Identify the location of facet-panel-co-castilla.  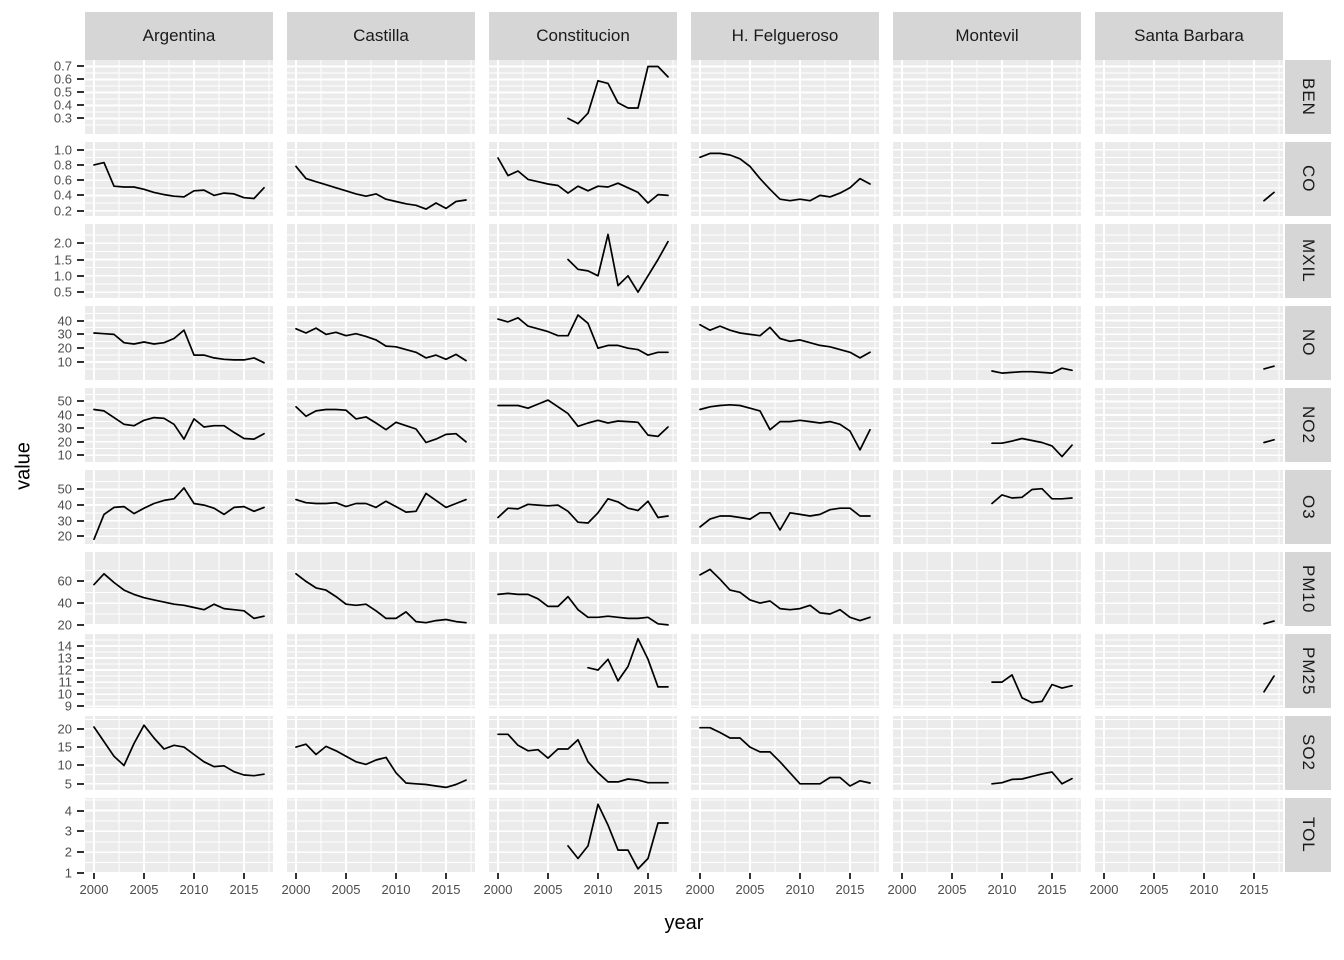
(381, 179).